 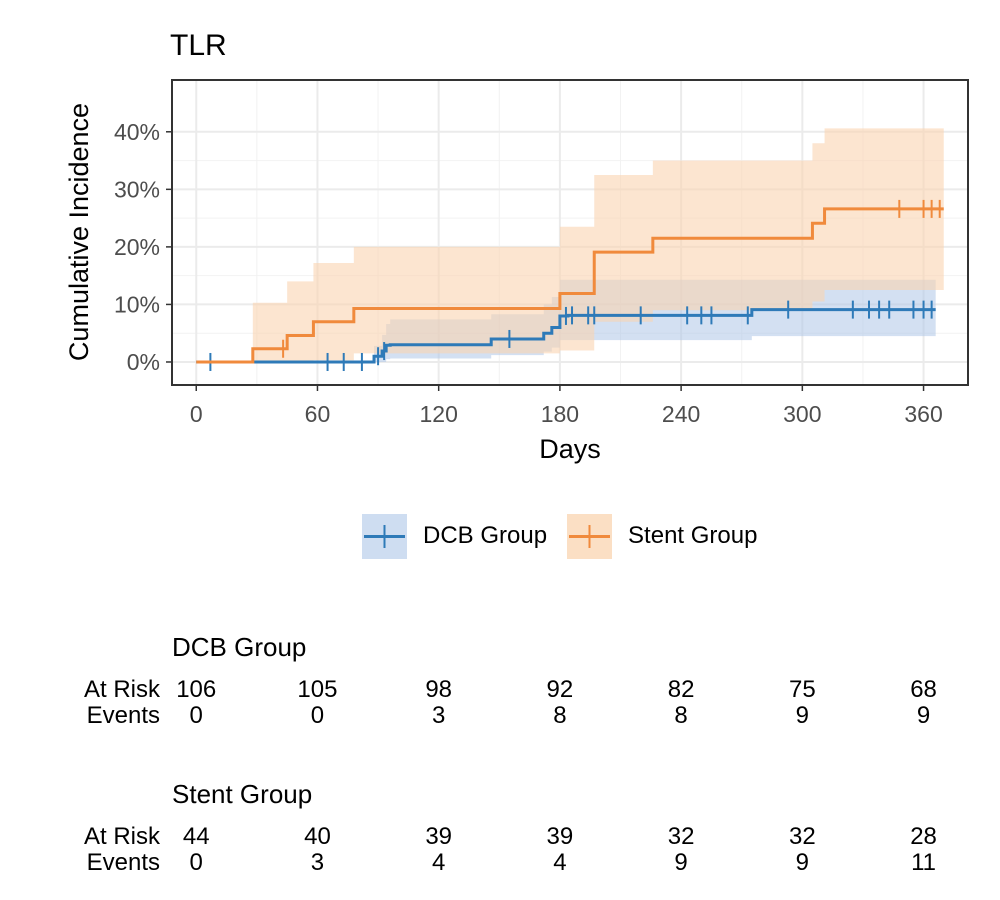 What do you see at coordinates (196, 689) in the screenshot?
I see `at-risk-value: 106` at bounding box center [196, 689].